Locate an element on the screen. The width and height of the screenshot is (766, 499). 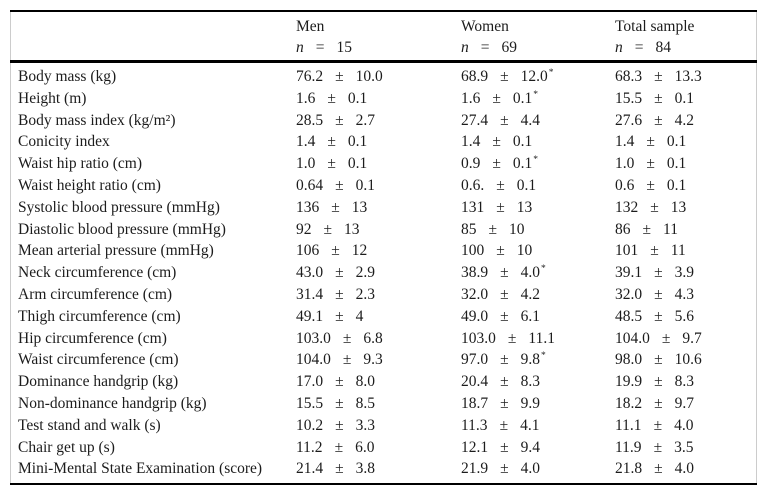
row-label: Thigh circumference (cm) is located at coordinates (153, 317).